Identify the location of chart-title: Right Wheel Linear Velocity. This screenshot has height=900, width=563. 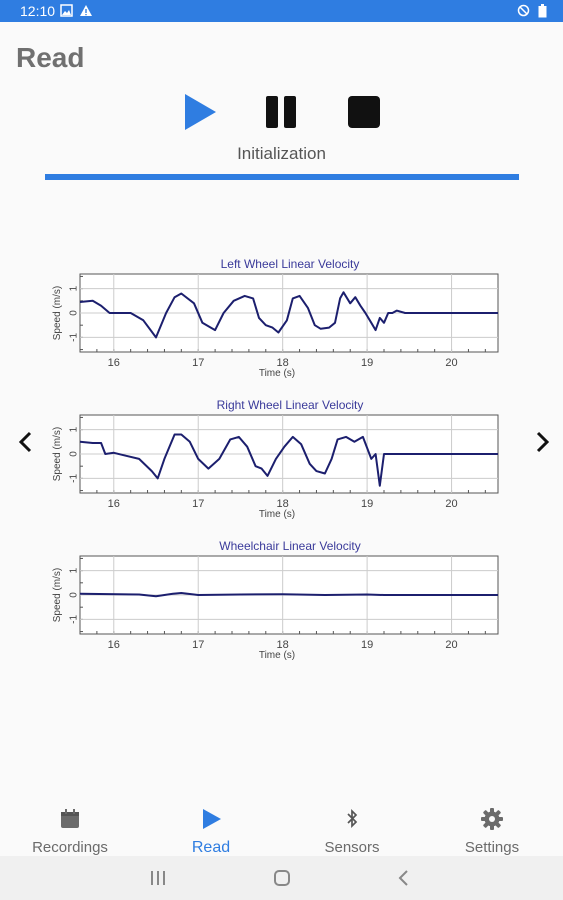
(290, 405).